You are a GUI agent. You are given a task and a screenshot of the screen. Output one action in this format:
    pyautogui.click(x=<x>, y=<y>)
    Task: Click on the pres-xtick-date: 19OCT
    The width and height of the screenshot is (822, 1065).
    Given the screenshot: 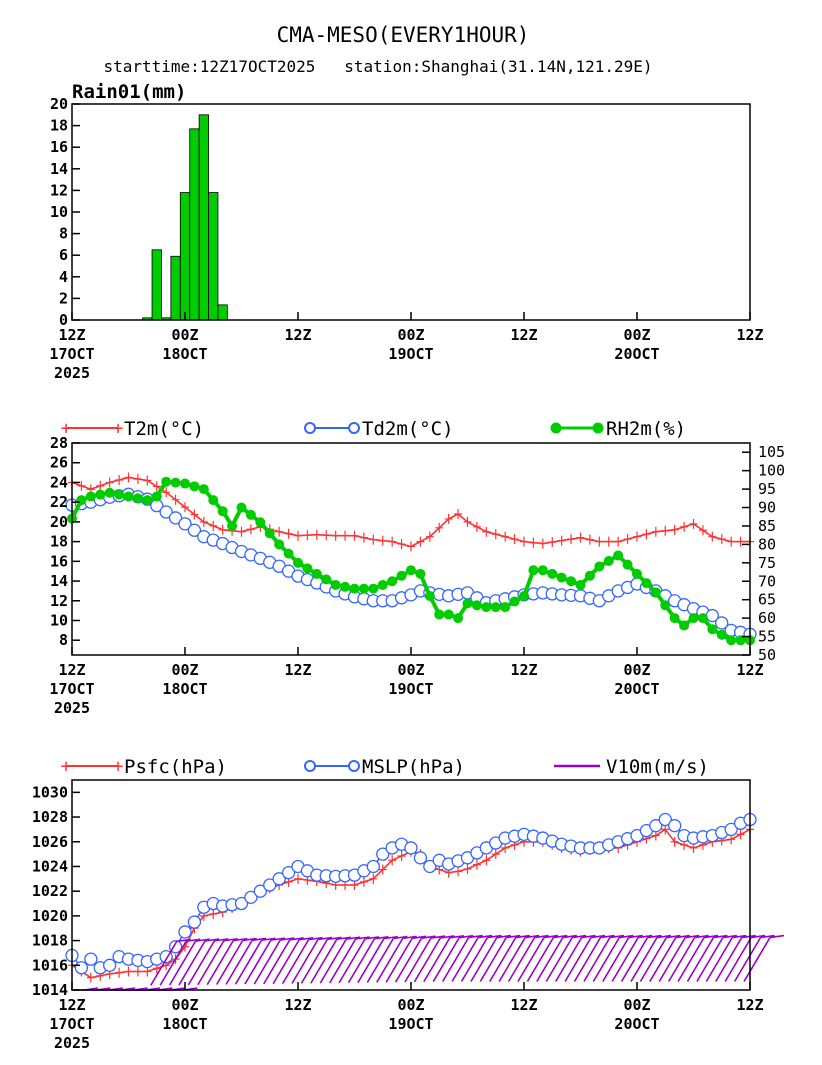 What is the action you would take?
    pyautogui.click(x=410, y=1024)
    